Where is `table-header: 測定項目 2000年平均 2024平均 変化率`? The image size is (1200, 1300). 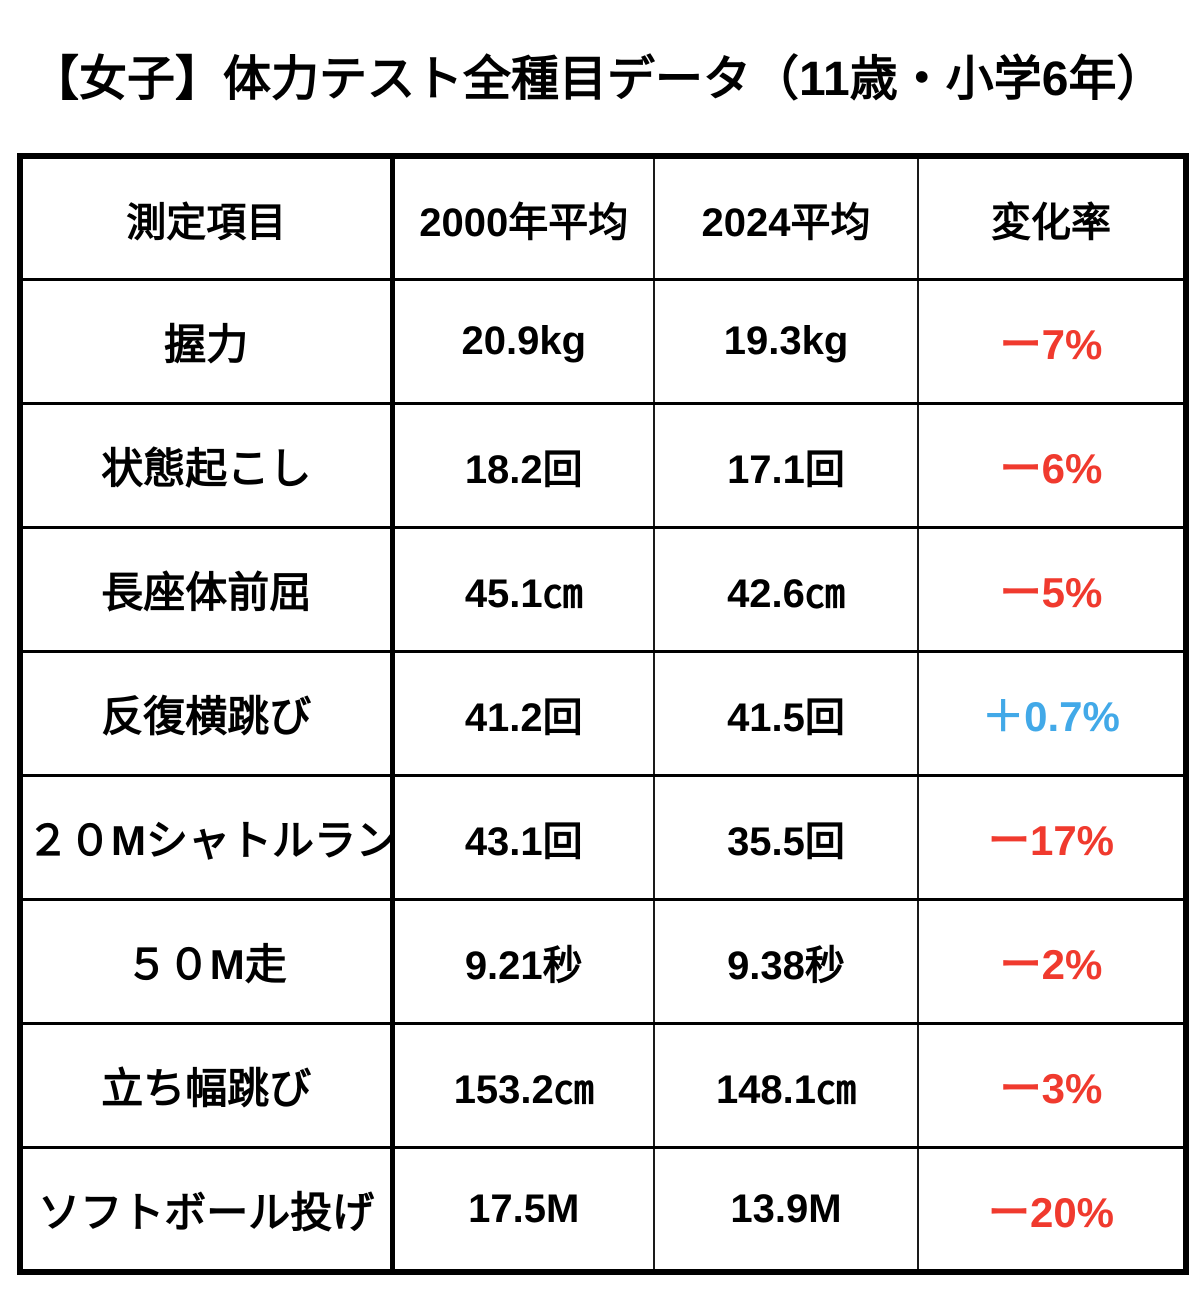 table-header: 測定項目 2000年平均 2024平均 変化率 is located at coordinates (603, 218).